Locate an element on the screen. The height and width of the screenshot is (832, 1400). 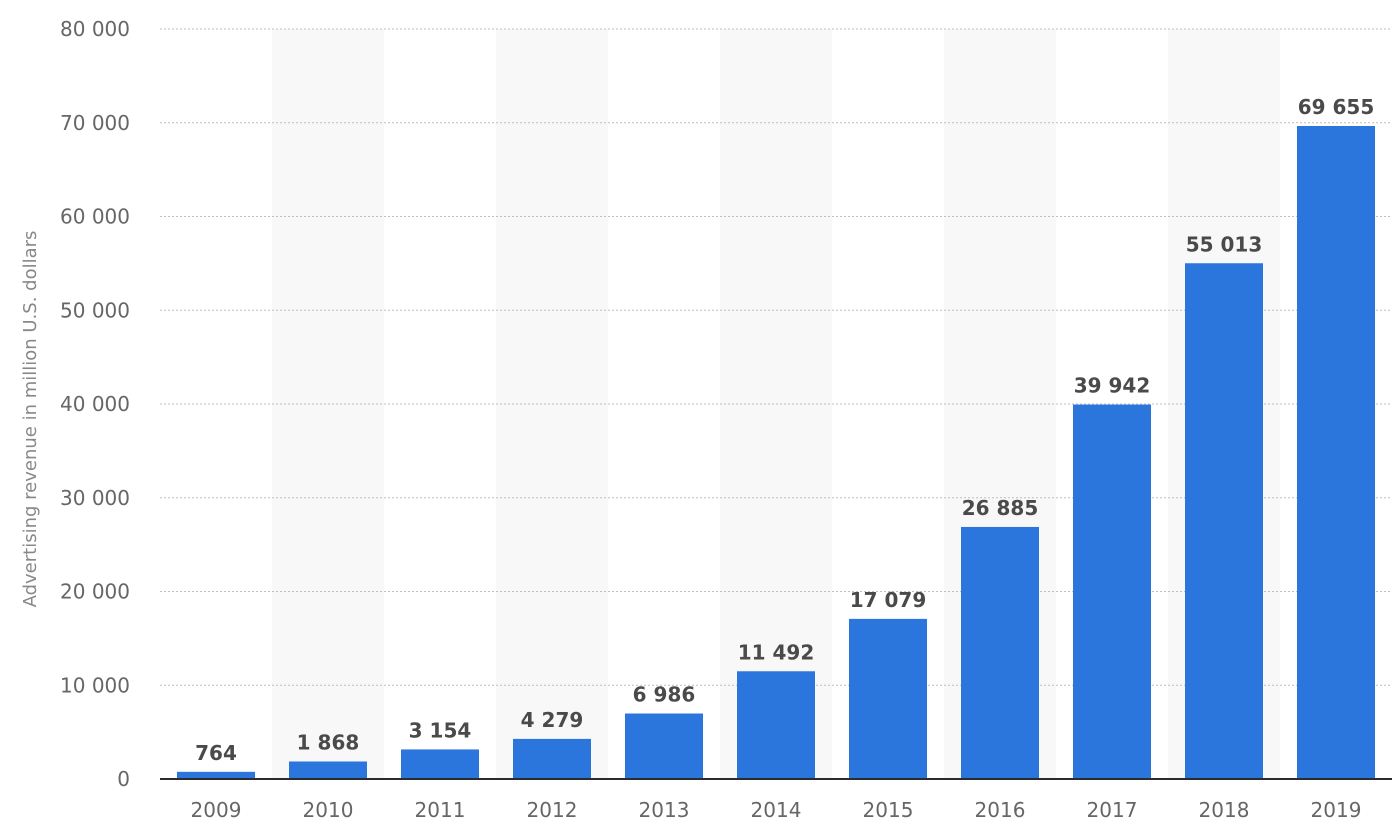
x-tick-label: 2013 is located at coordinates (664, 810).